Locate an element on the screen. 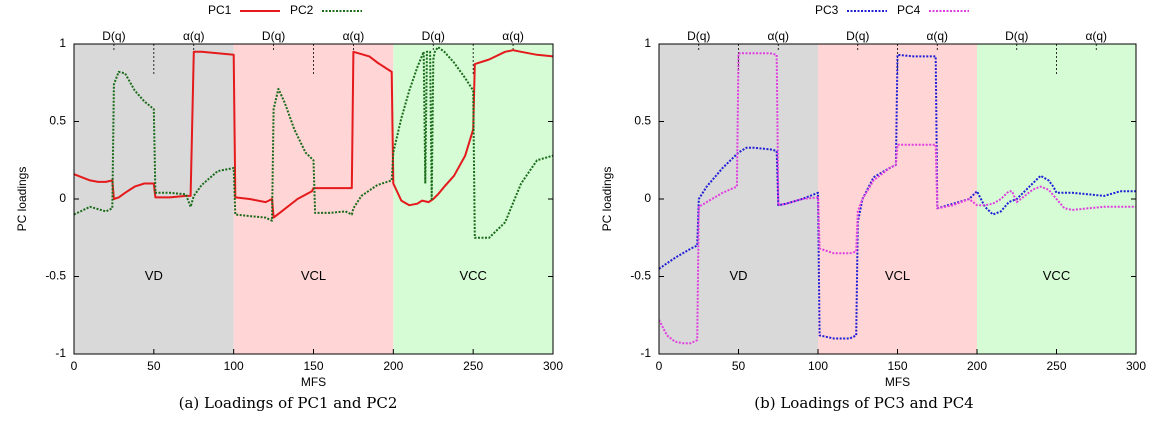 The width and height of the screenshot is (1153, 433). legend-entry-pc3: PC3 is located at coordinates (827, 10).